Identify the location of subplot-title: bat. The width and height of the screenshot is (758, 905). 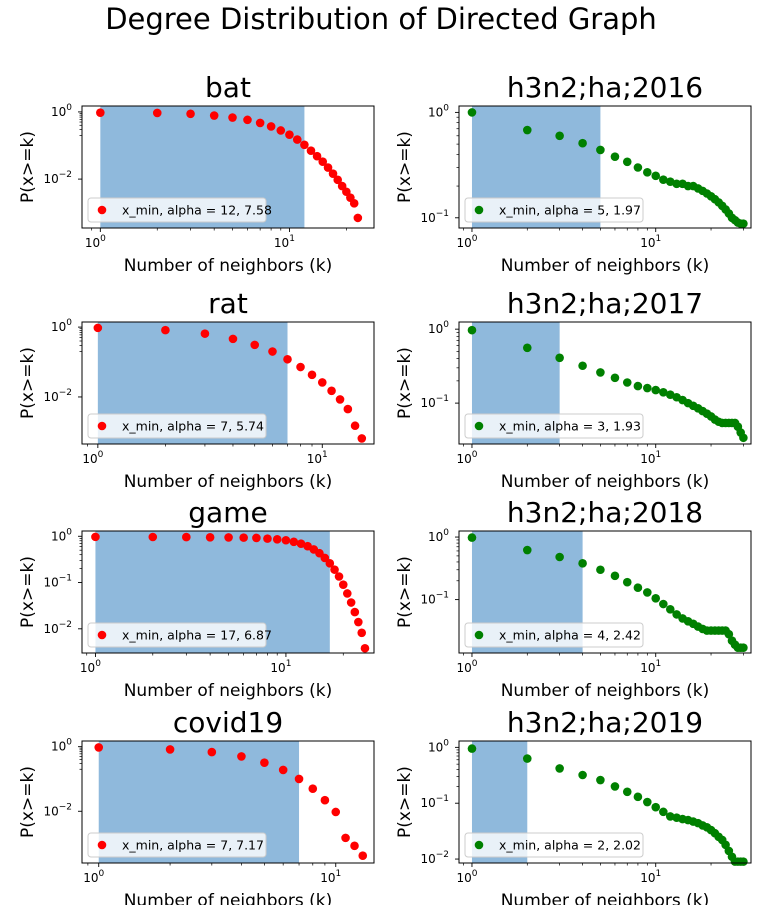
(228, 87).